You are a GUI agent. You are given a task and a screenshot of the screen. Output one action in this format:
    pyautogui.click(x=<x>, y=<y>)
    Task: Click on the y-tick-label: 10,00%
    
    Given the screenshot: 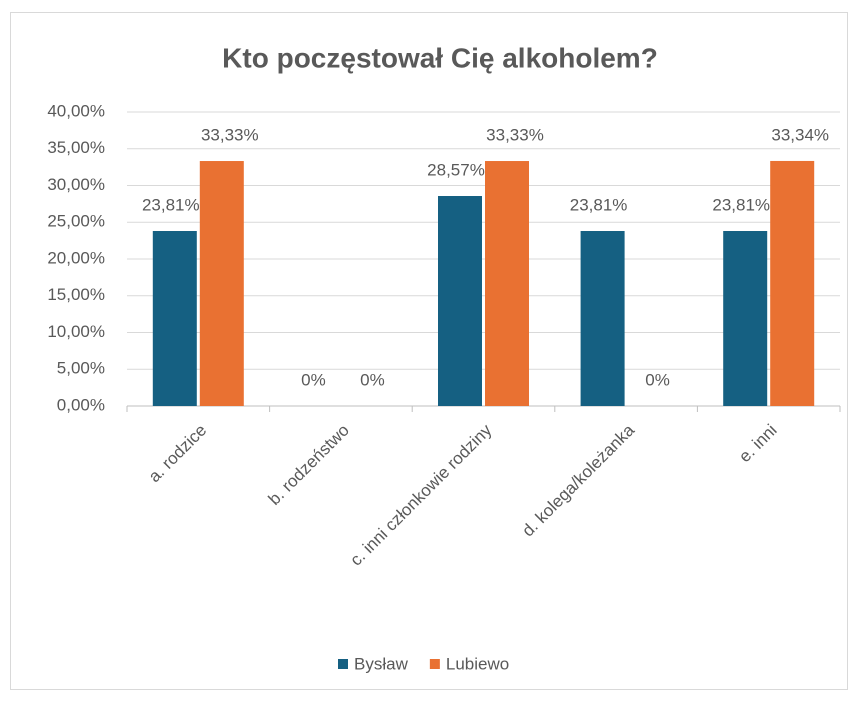 What is the action you would take?
    pyautogui.click(x=76, y=331)
    